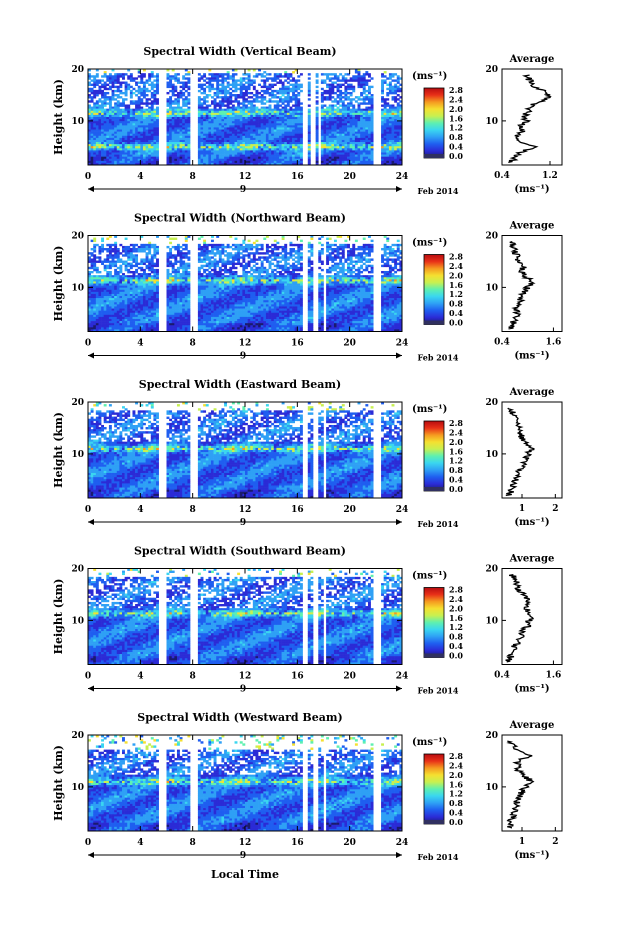 The image size is (620, 929). I want to click on average-x-tick-label: 1.2, so click(550, 176).